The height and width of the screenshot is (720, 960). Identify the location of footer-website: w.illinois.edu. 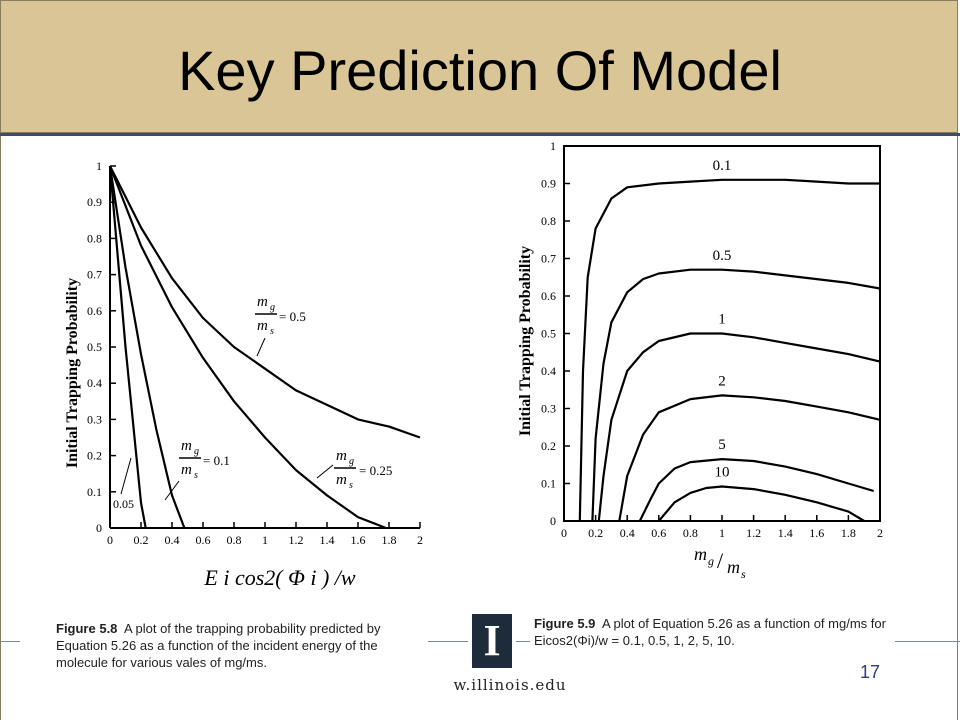
(510, 685).